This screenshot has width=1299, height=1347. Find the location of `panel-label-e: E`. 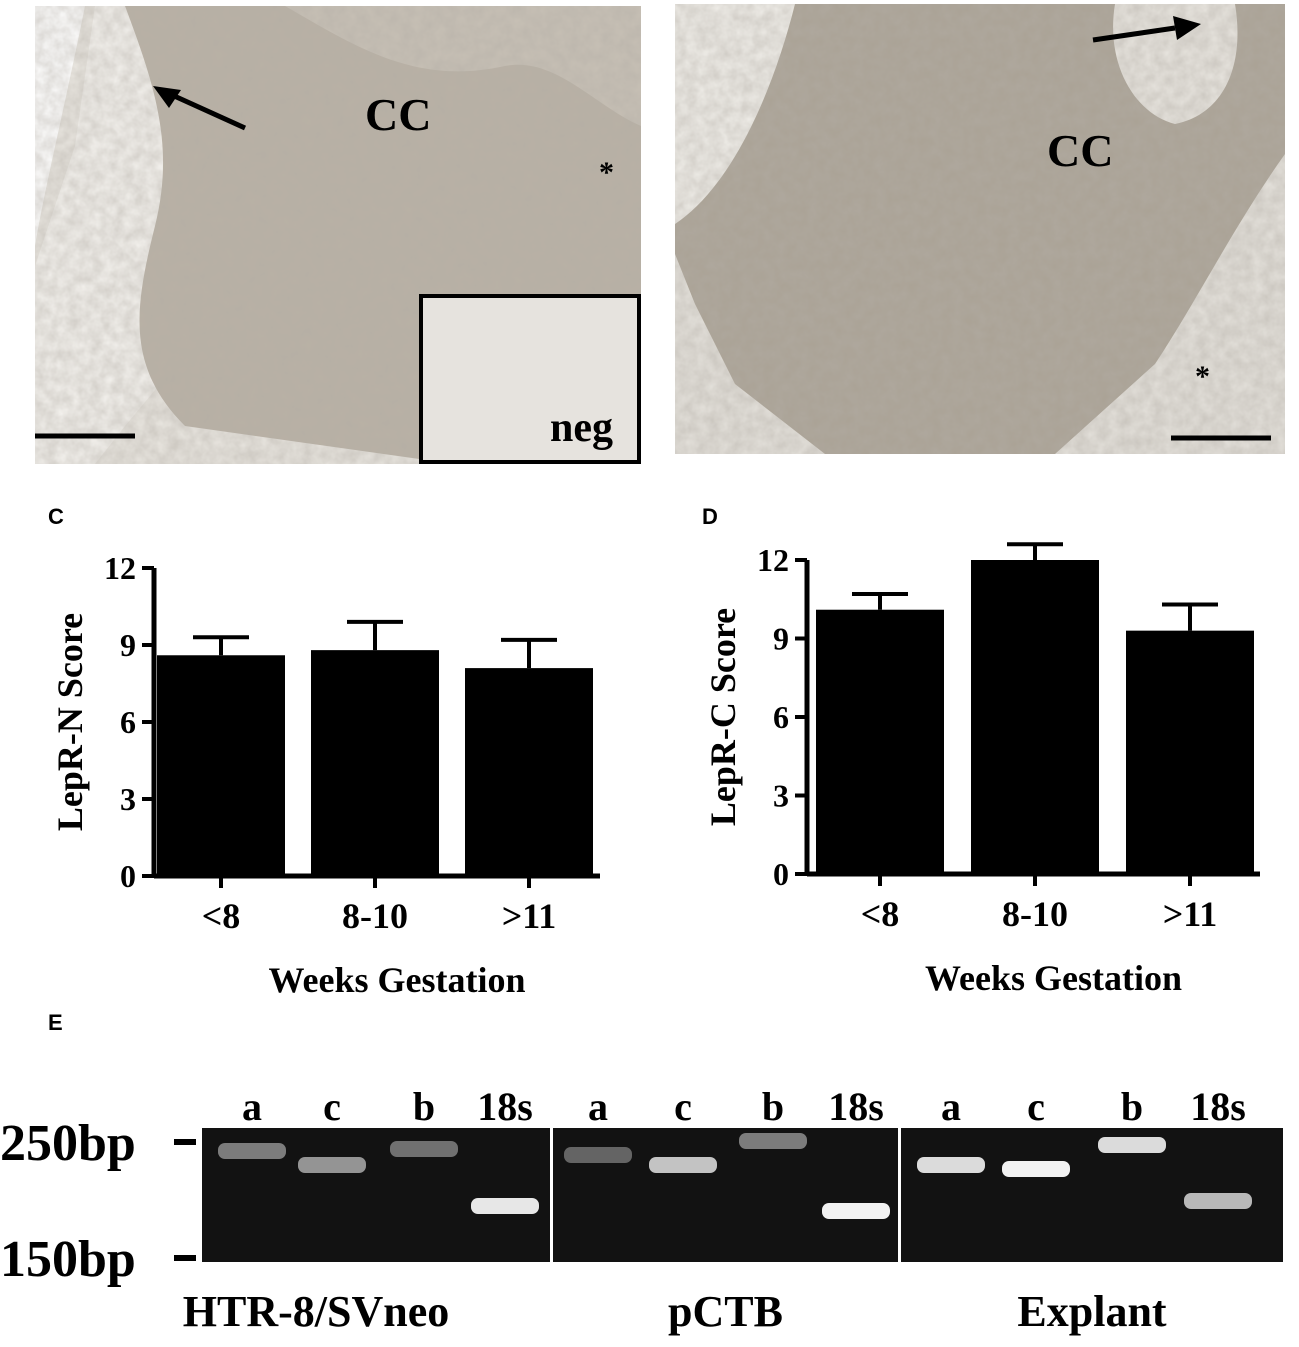

panel-label-e: E is located at coordinates (55, 1022).